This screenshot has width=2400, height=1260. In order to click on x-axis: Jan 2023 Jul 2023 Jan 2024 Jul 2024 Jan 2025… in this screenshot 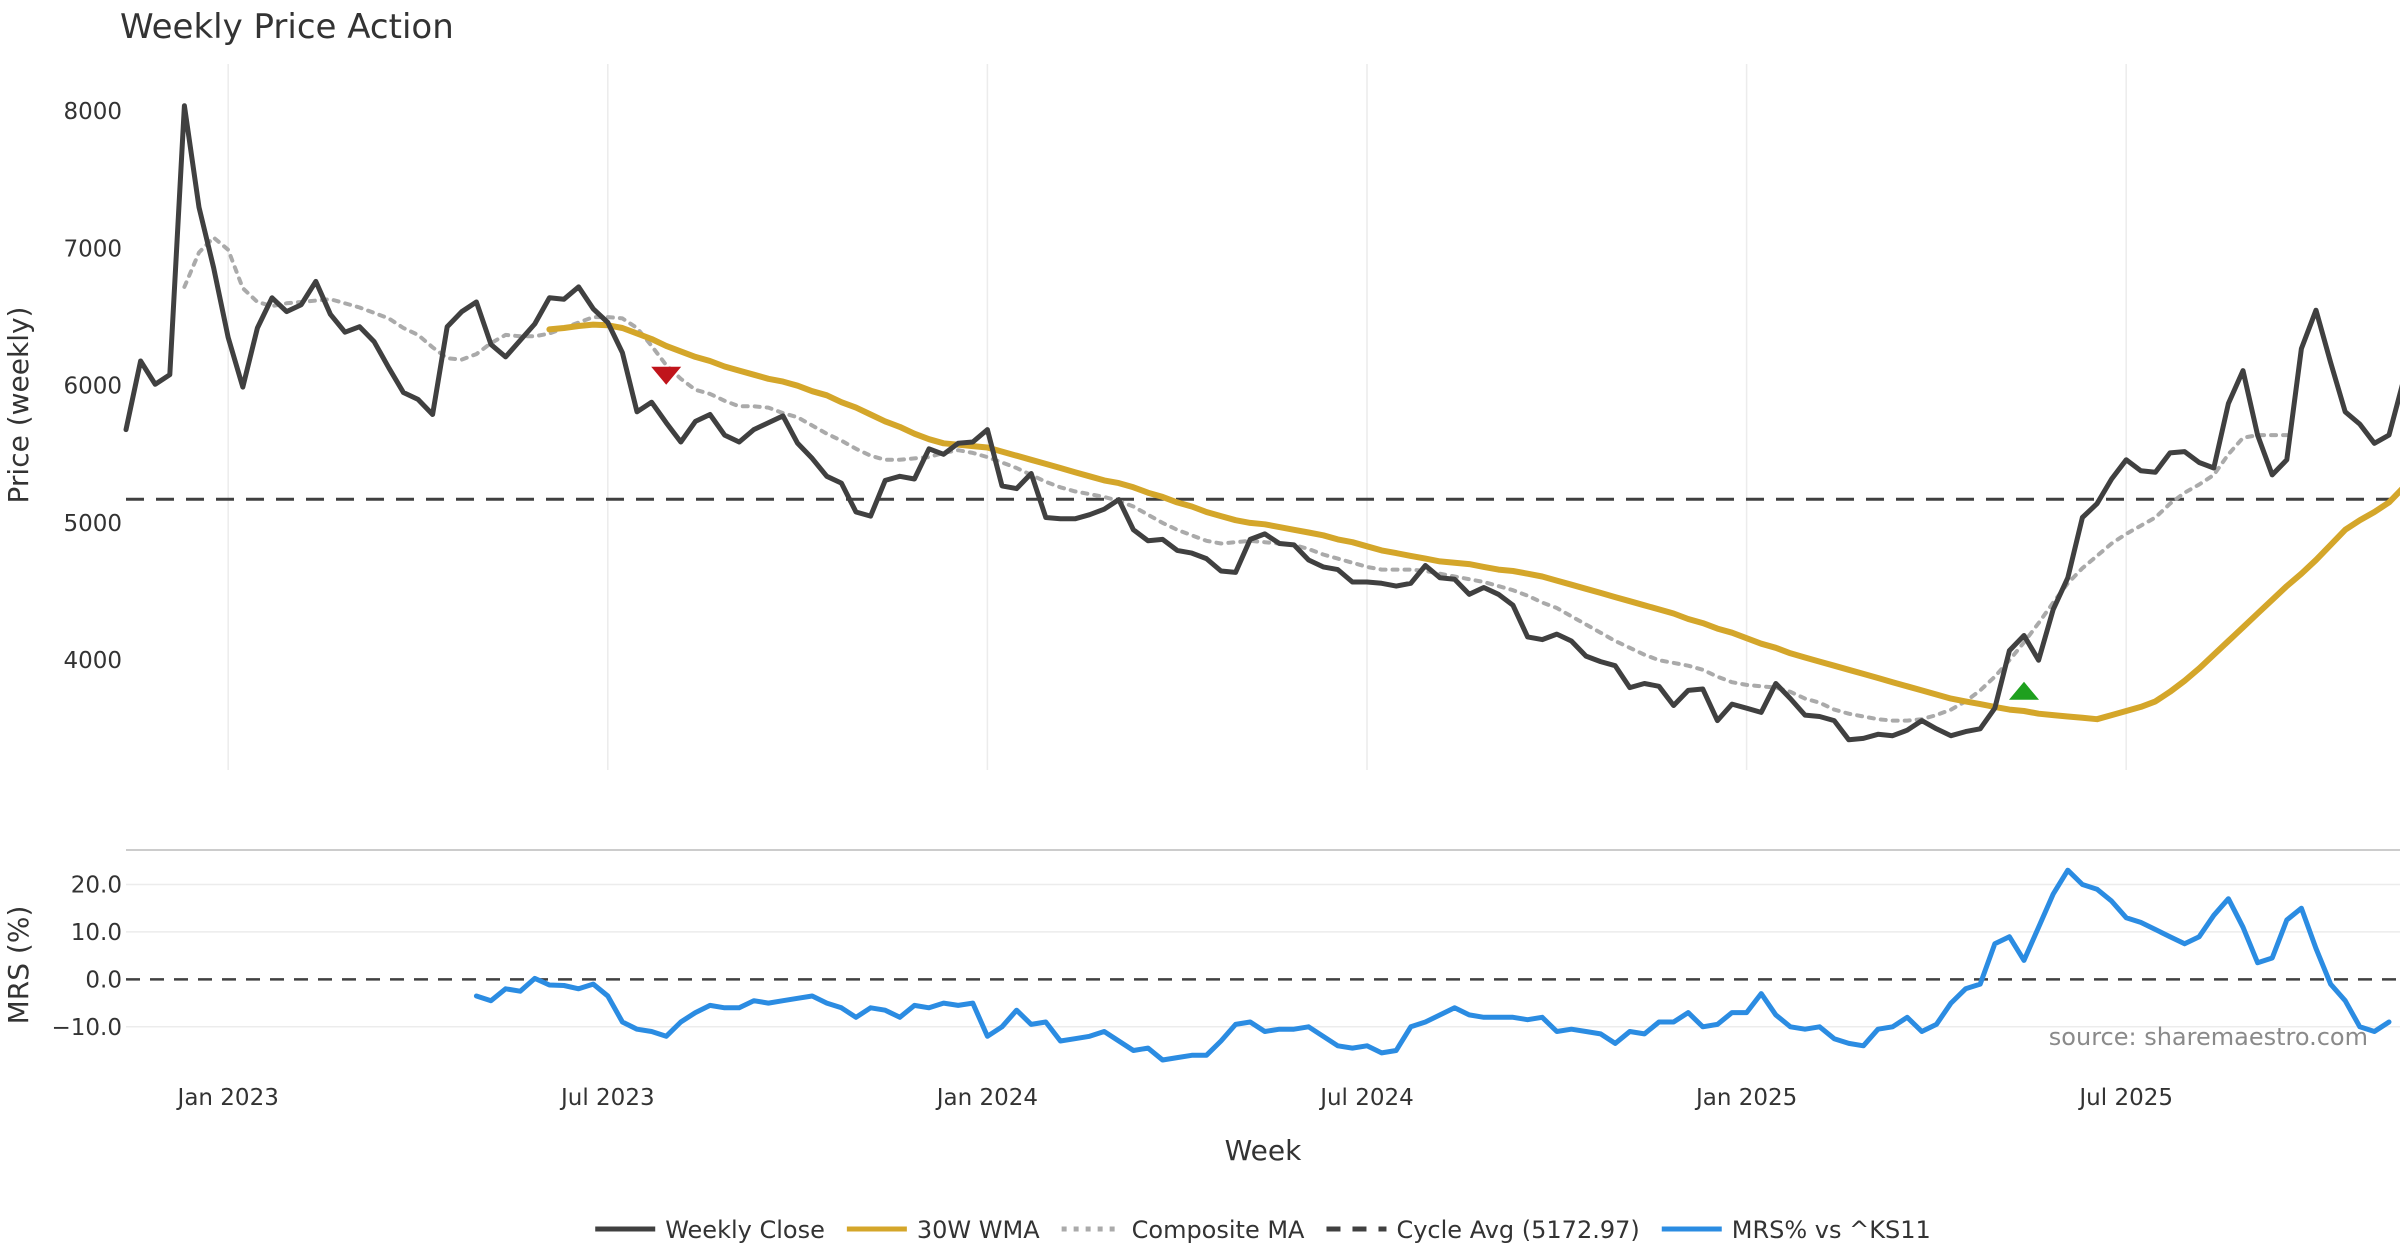, I will do `click(1174, 1098)`.